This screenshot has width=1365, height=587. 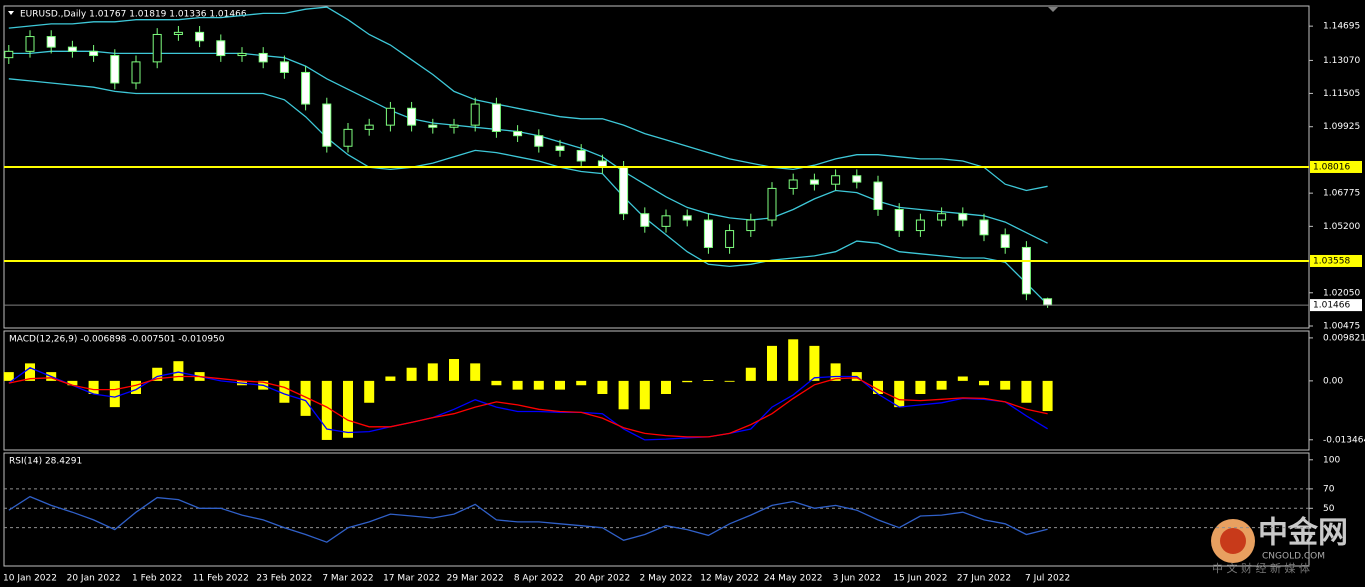 What do you see at coordinates (94, 579) in the screenshot?
I see `x-tick-label: 20 Jan 2022` at bounding box center [94, 579].